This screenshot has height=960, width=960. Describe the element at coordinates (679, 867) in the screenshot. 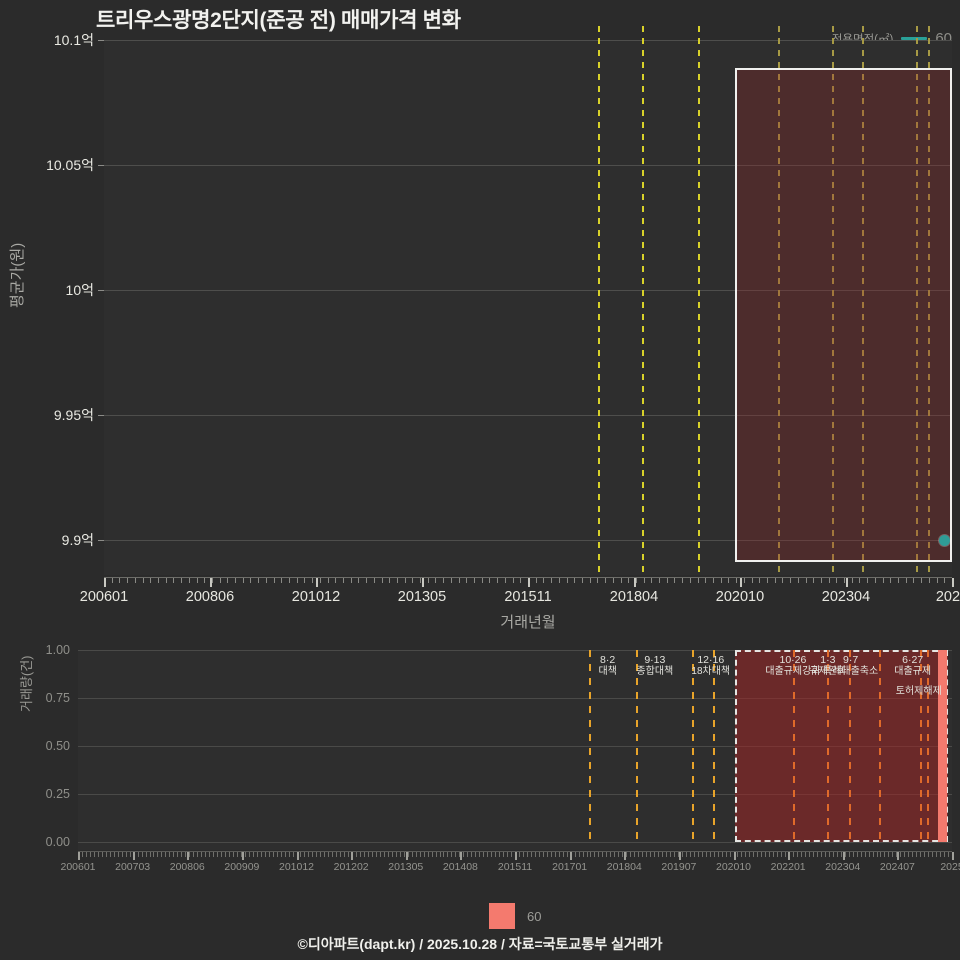

I see `volume-x-tick-label: 201907` at that location.